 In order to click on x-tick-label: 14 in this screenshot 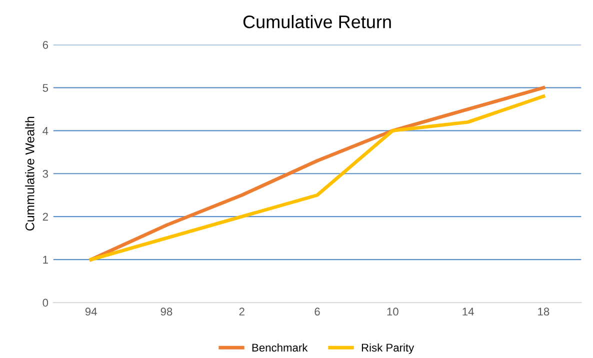, I will do `click(468, 312)`.